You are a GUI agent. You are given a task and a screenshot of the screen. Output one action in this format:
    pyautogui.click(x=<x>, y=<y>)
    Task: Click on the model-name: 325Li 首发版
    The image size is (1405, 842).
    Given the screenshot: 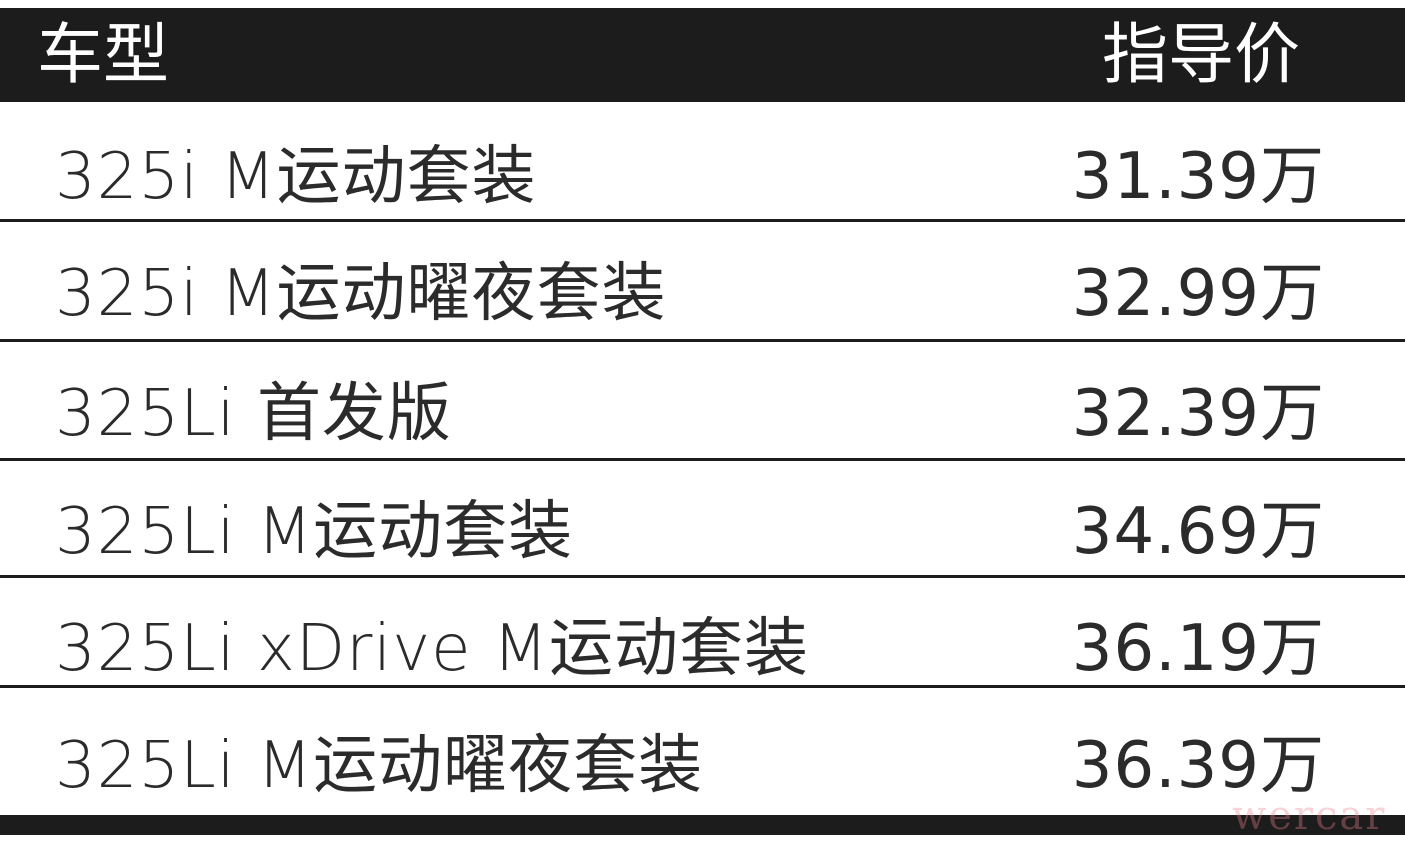 What is the action you would take?
    pyautogui.click(x=253, y=414)
    